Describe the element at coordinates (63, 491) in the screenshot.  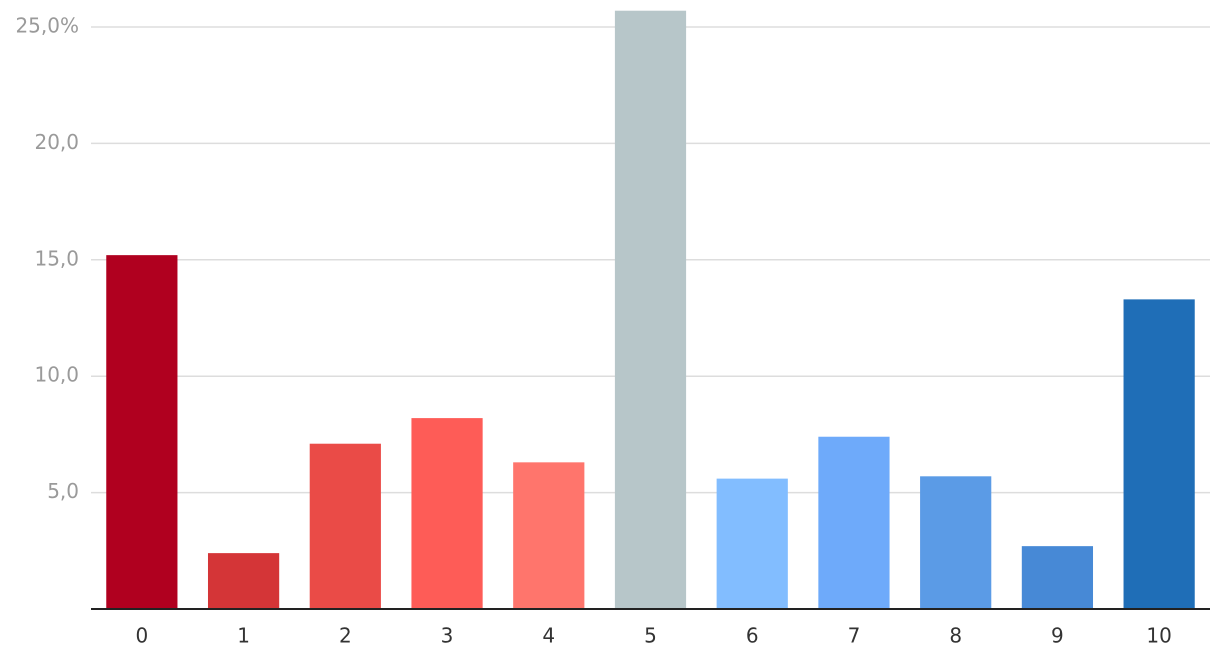
I see `y-tick-label: 5,0` at that location.